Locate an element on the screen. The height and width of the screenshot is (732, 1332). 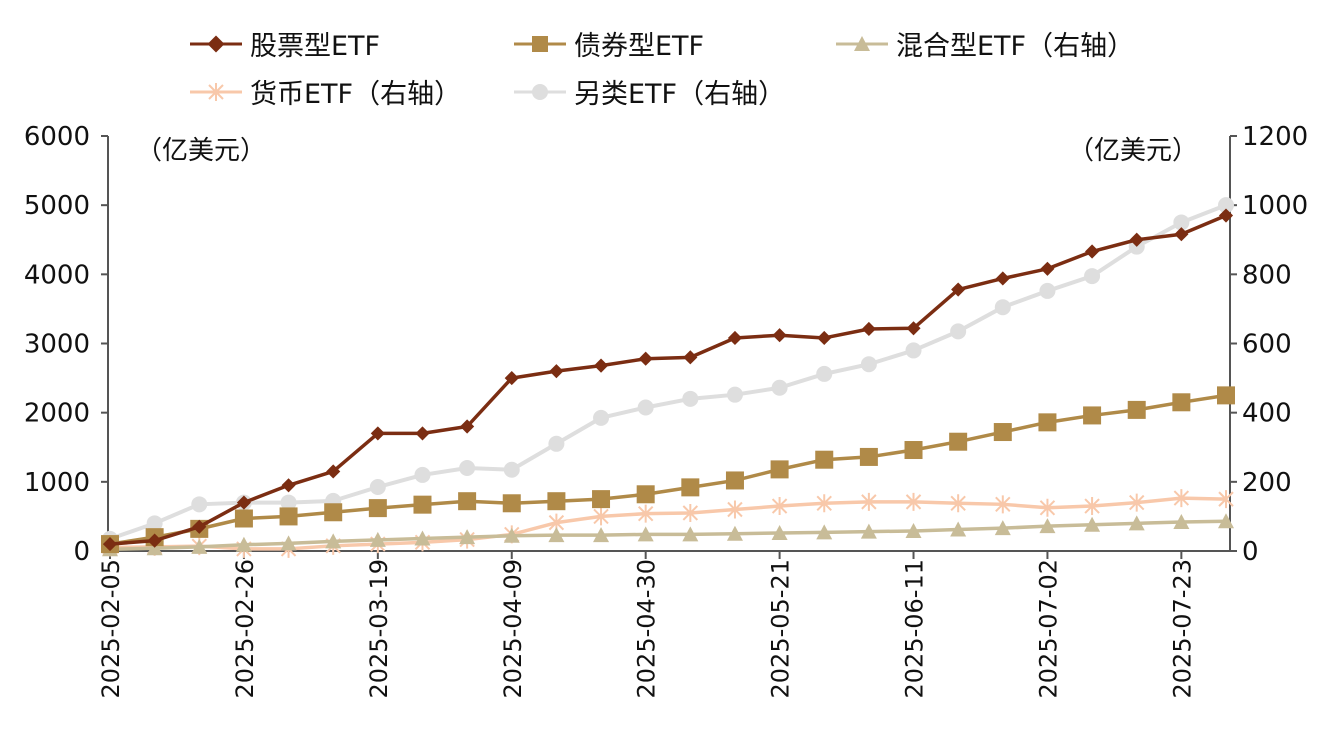
left-axis-tick-label: 6000 is located at coordinates (57, 137).